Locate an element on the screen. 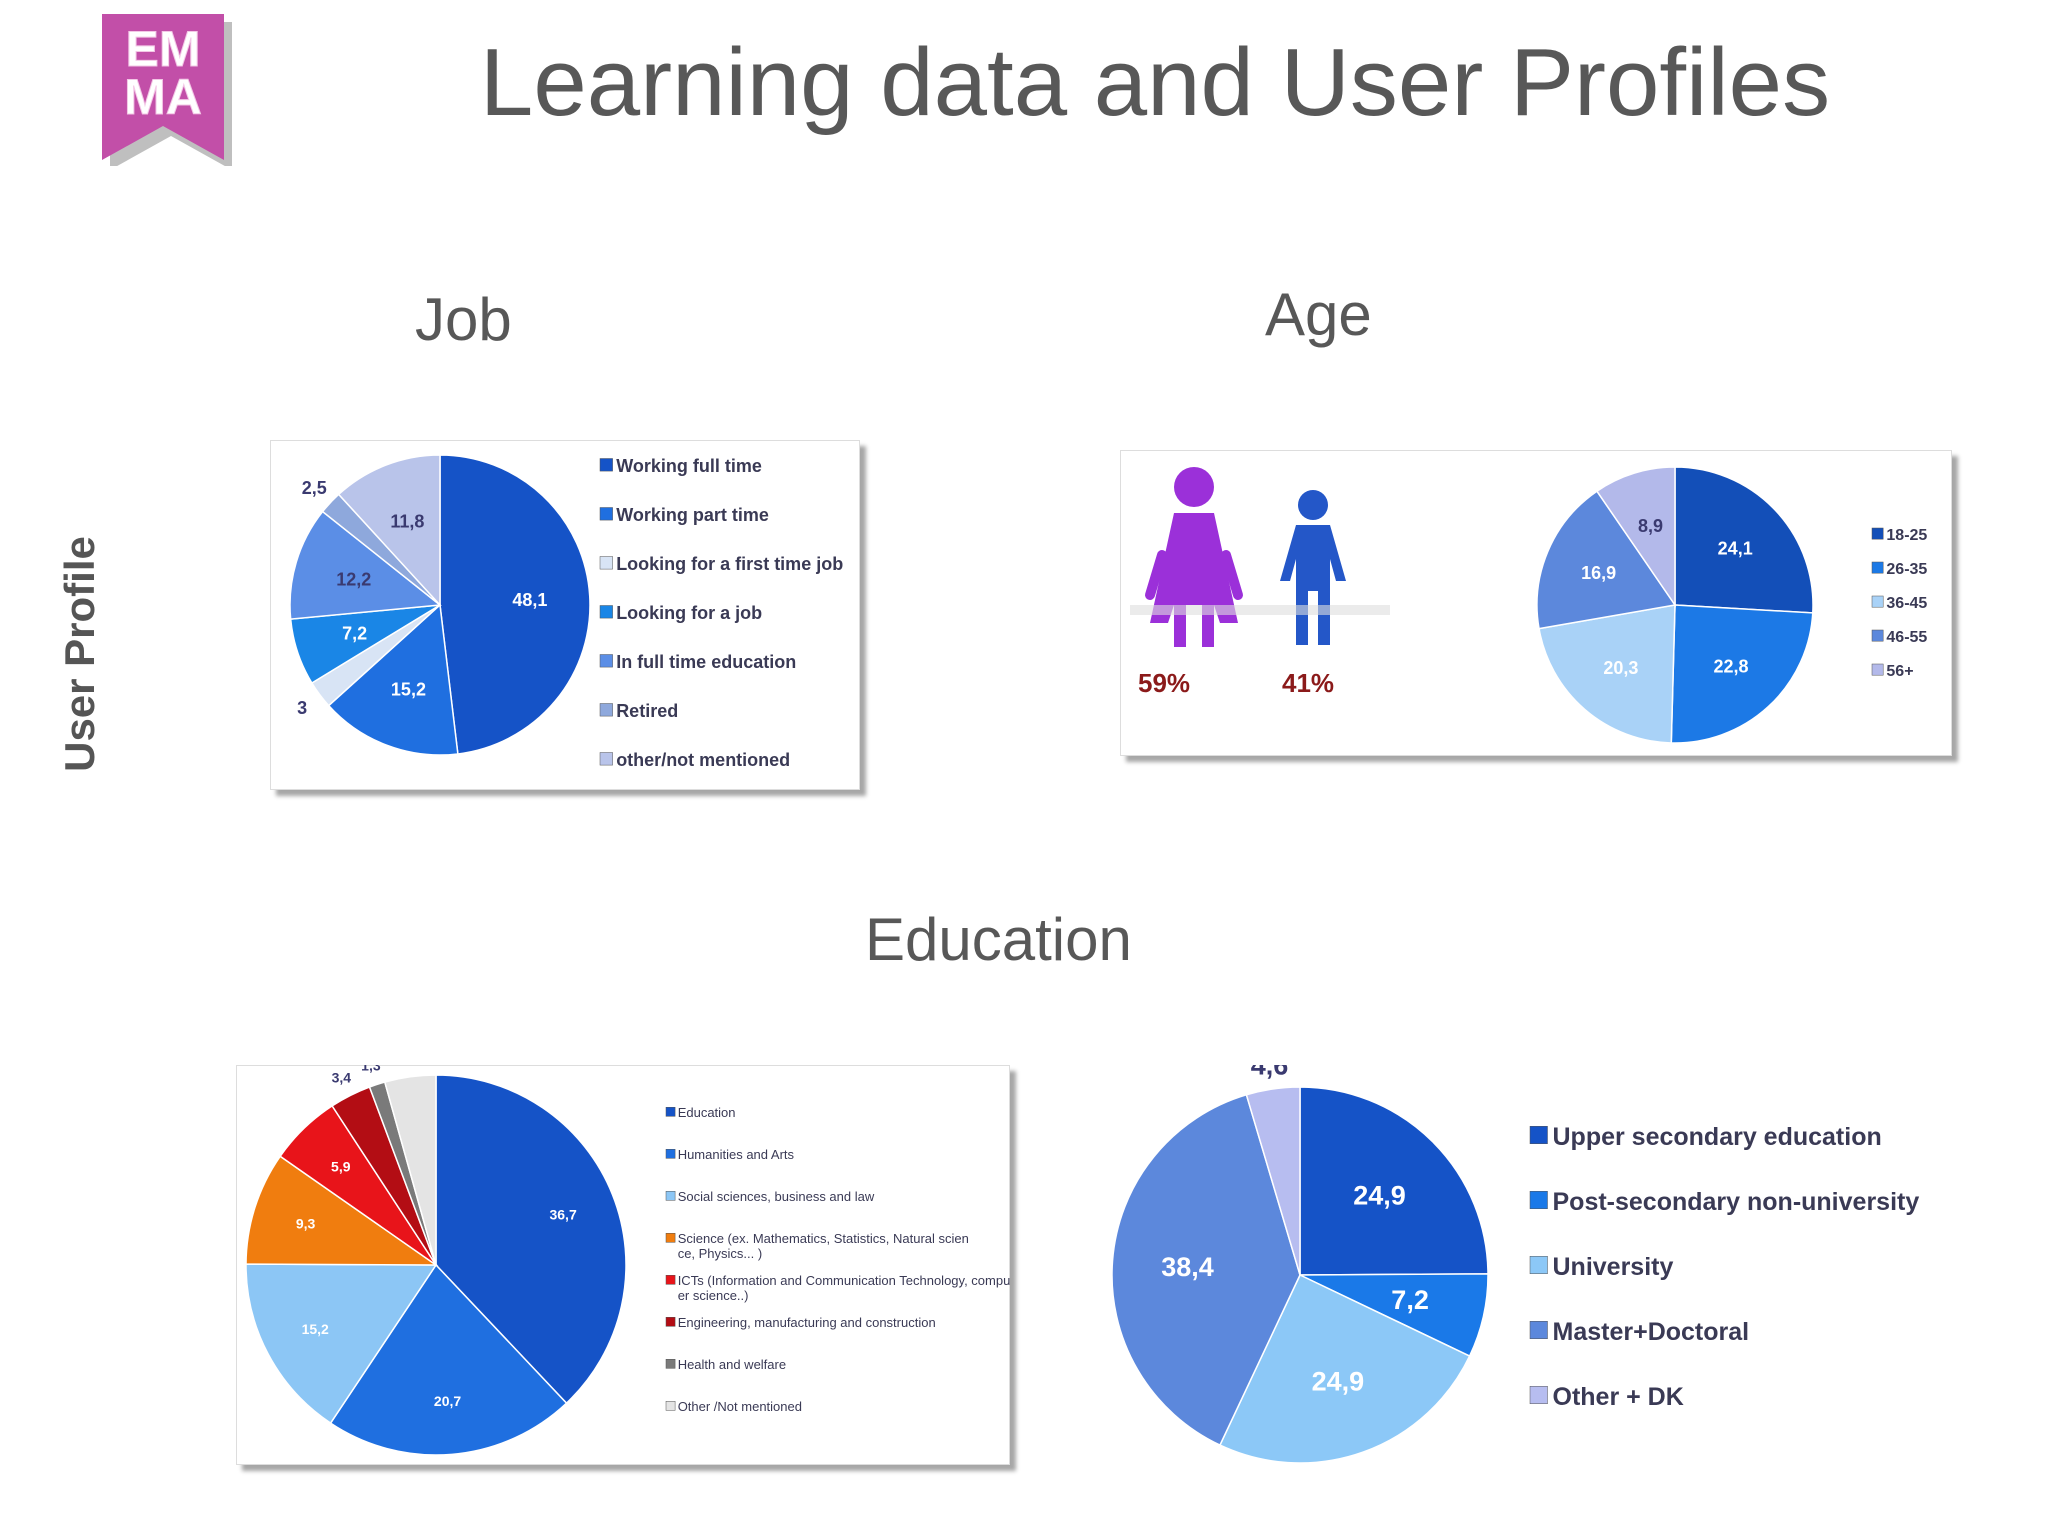  education_field-value-label-1: 20,7 is located at coordinates (447, 1401).